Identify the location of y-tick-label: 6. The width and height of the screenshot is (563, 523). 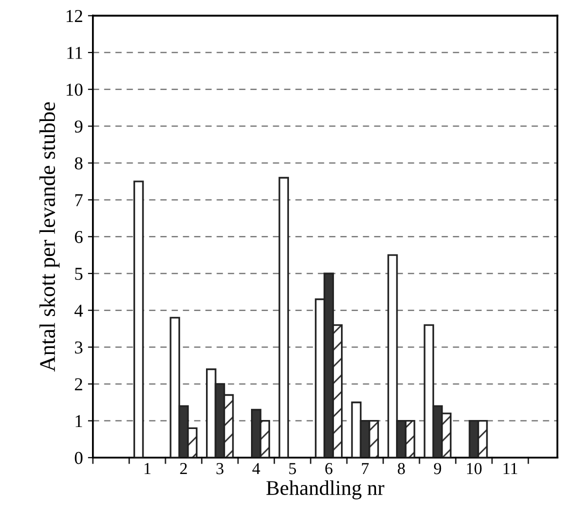
(78, 237).